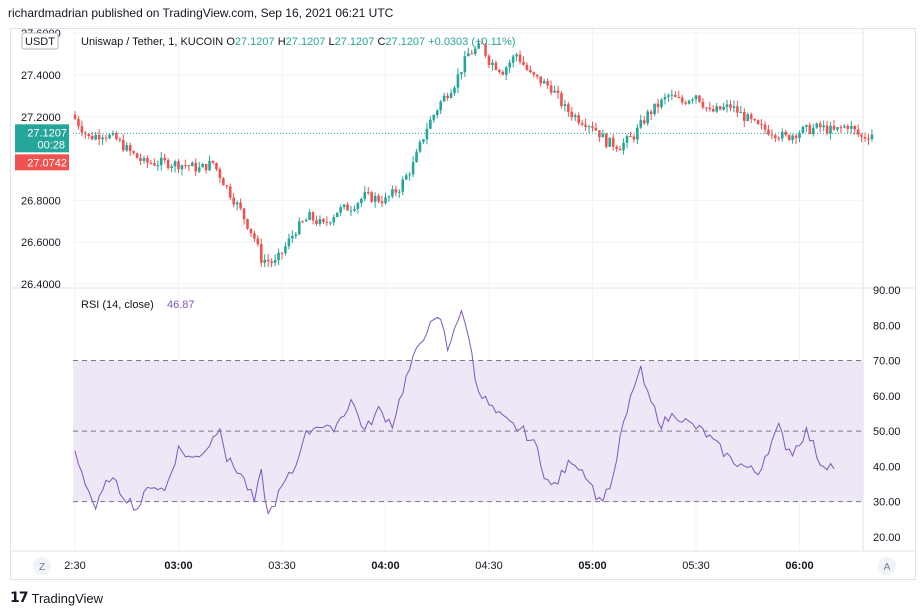 The width and height of the screenshot is (924, 615). Describe the element at coordinates (41, 285) in the screenshot. I see `price-y-tick-label: 26.4000` at that location.